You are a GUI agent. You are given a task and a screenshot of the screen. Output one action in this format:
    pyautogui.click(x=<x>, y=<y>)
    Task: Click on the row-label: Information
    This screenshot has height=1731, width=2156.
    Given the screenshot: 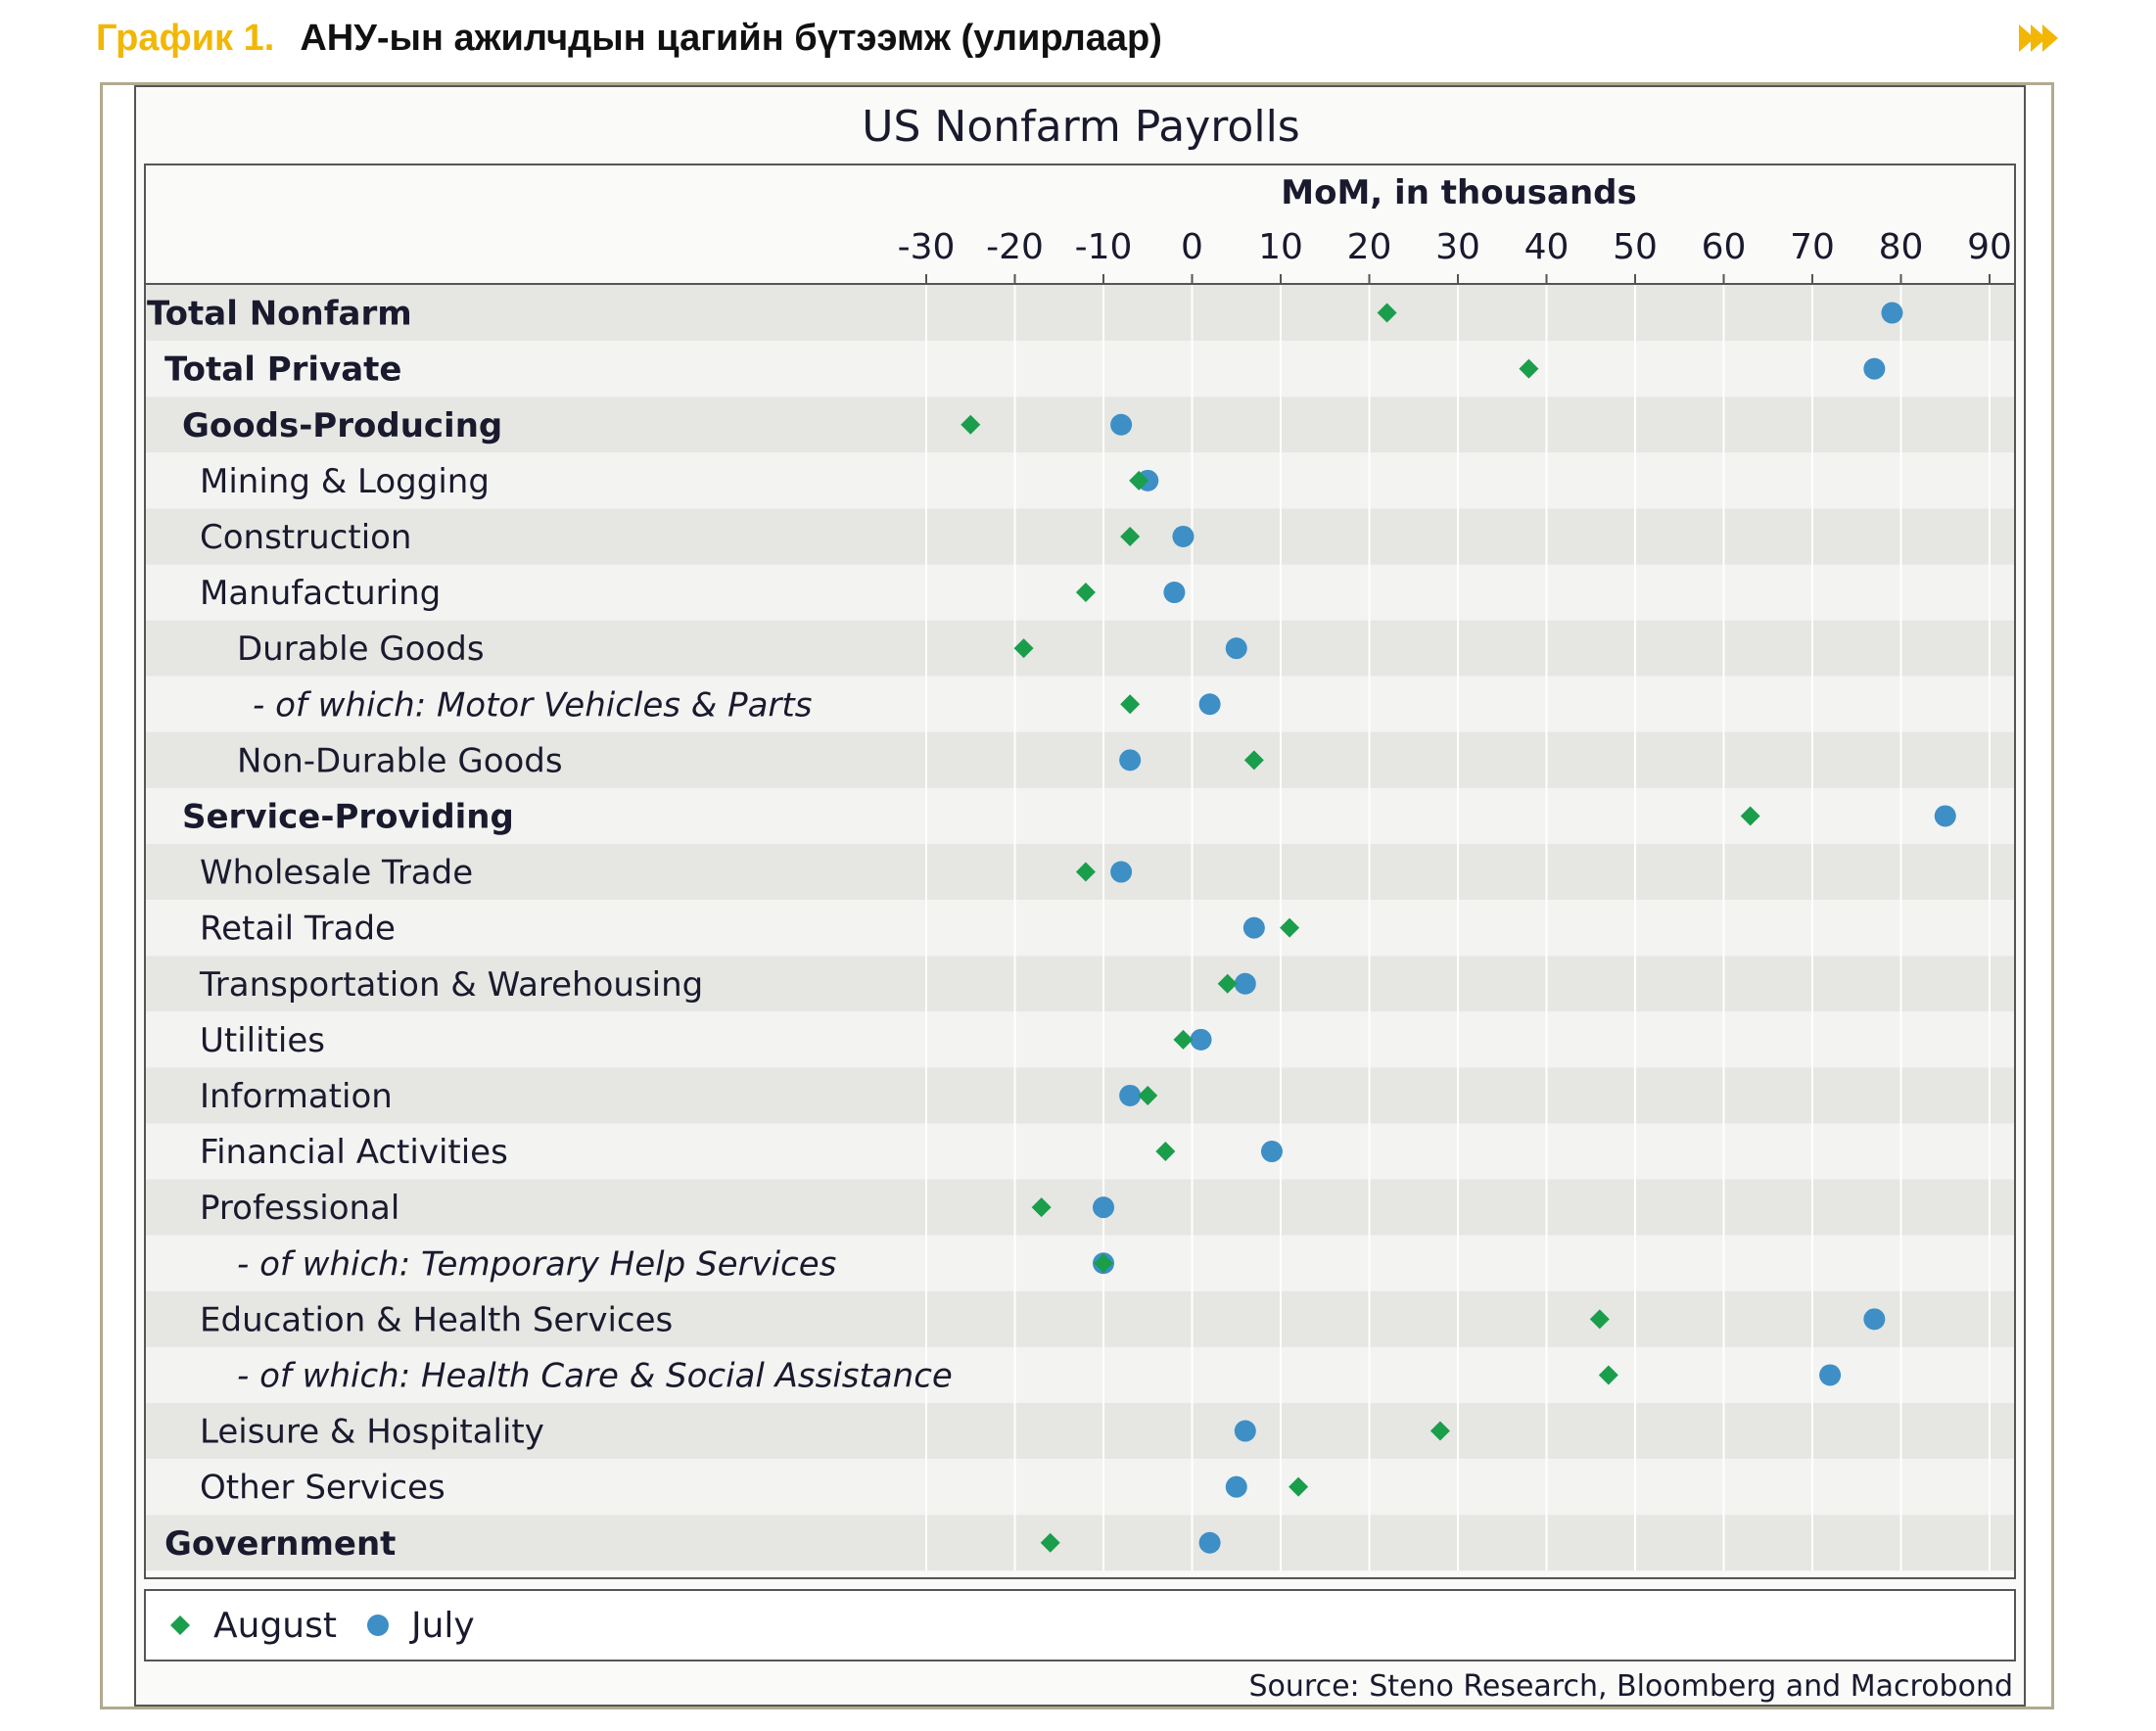 What is the action you would take?
    pyautogui.click(x=296, y=1096)
    